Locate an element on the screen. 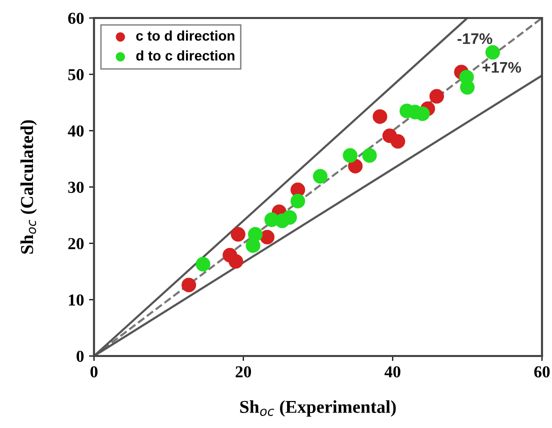 The height and width of the screenshot is (428, 552). y-tick-label: 0 is located at coordinates (80, 356).